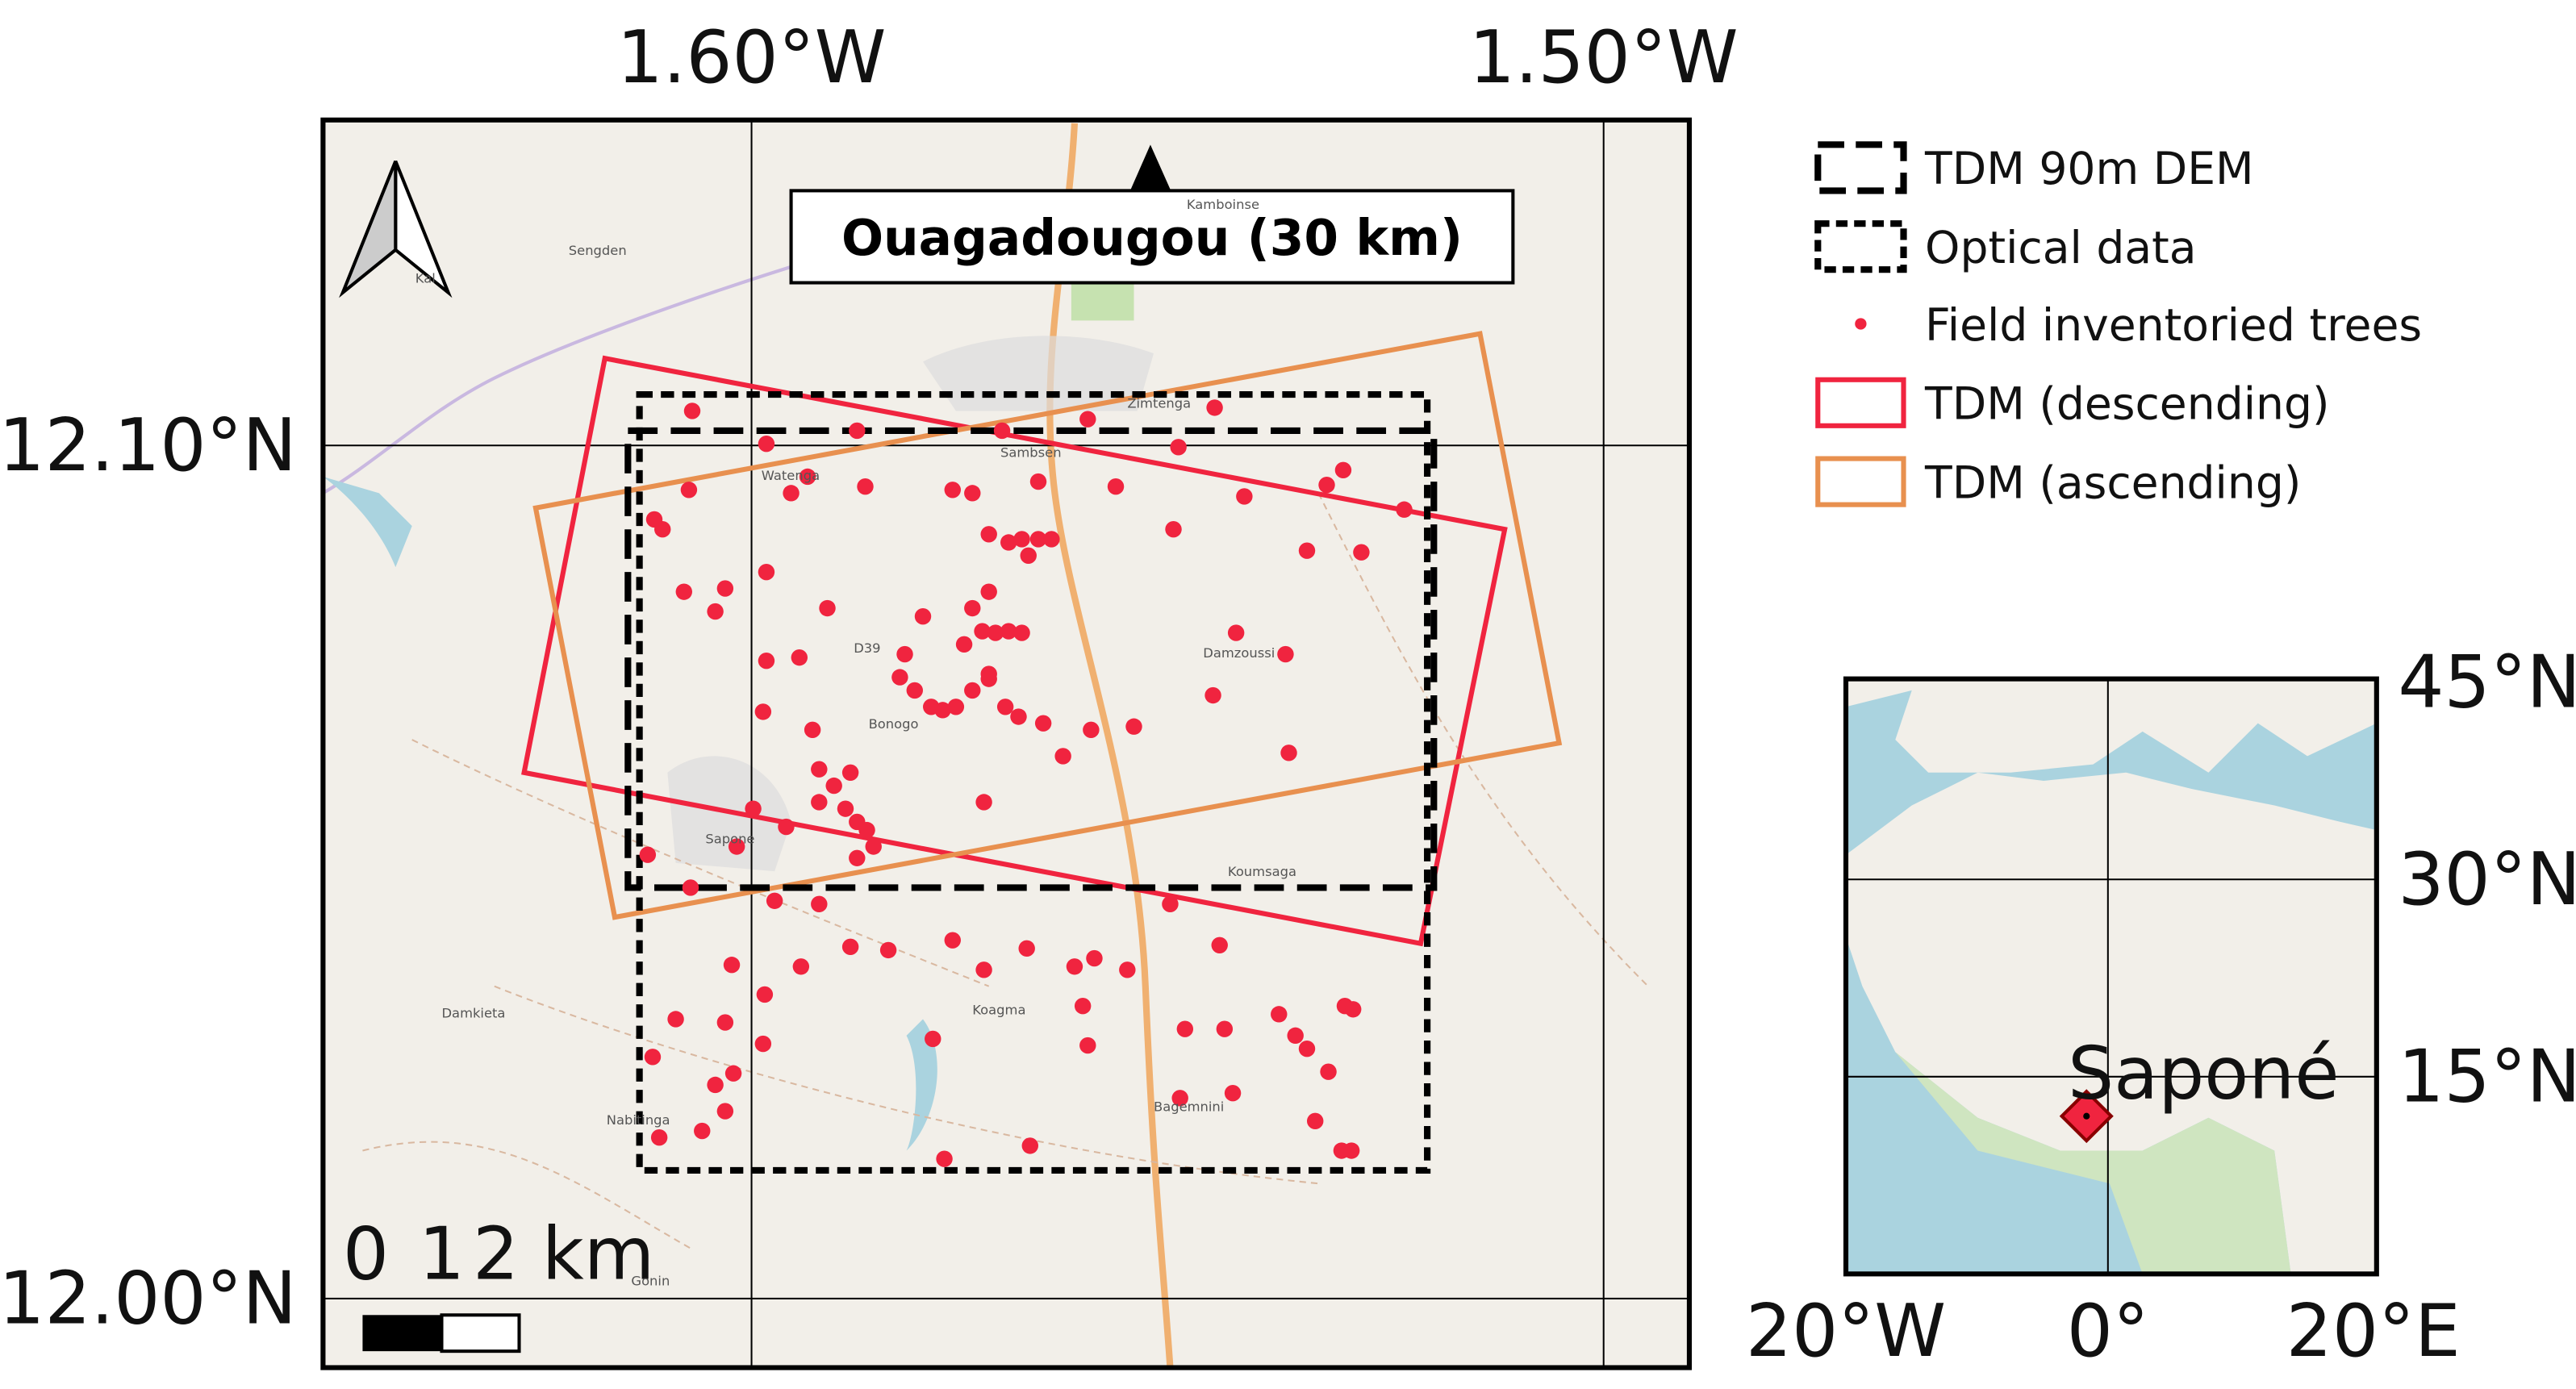  What do you see at coordinates (2203, 1074) in the screenshot?
I see `site-label: Saponé` at bounding box center [2203, 1074].